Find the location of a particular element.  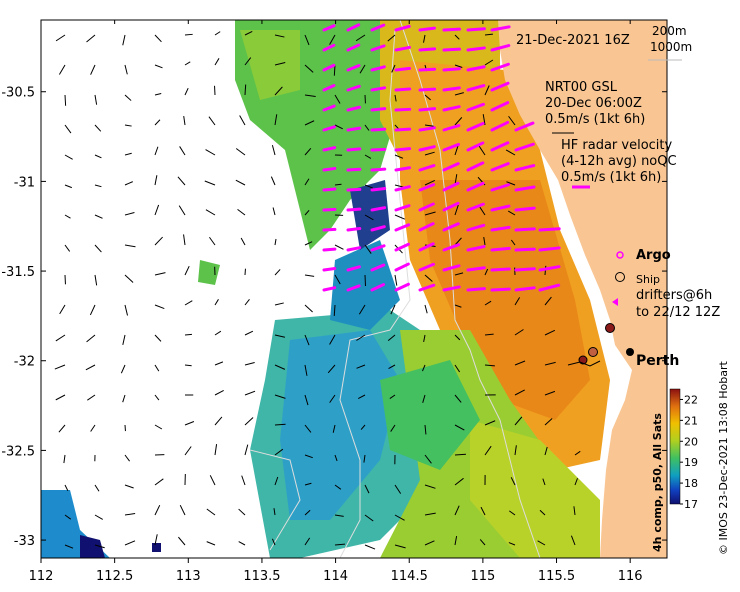

colorbar-tick-label: 18 is located at coordinates (691, 483).